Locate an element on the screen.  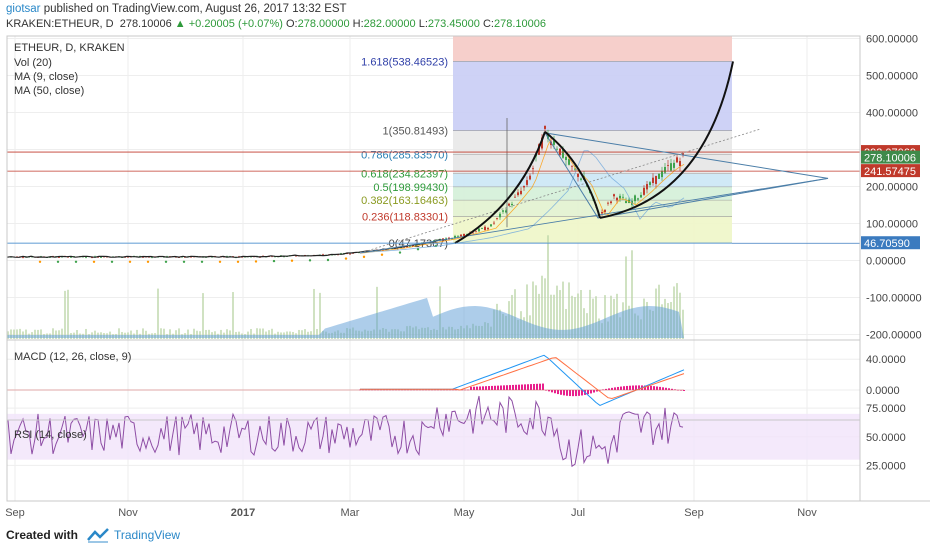
legend-ma9: MA (9, close) is located at coordinates (46, 77).